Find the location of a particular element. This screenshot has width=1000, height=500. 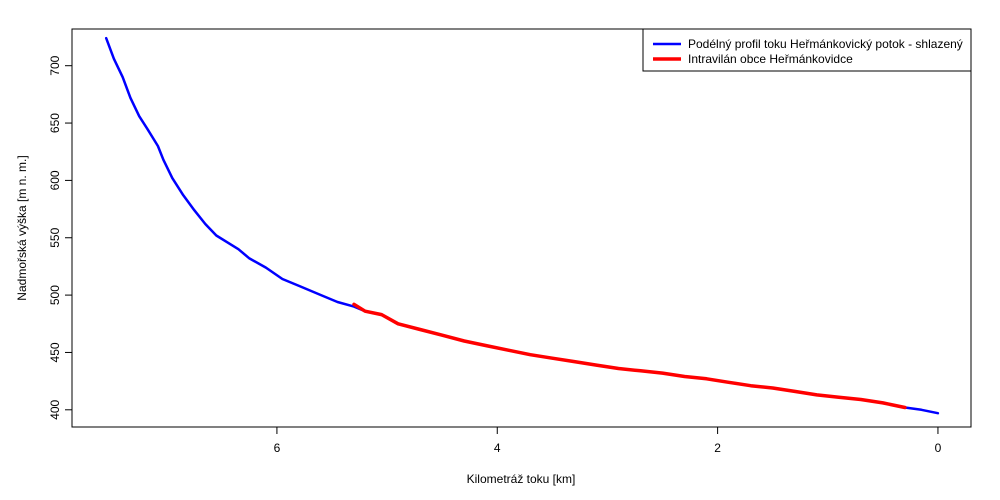

legend-box is located at coordinates (807, 50).